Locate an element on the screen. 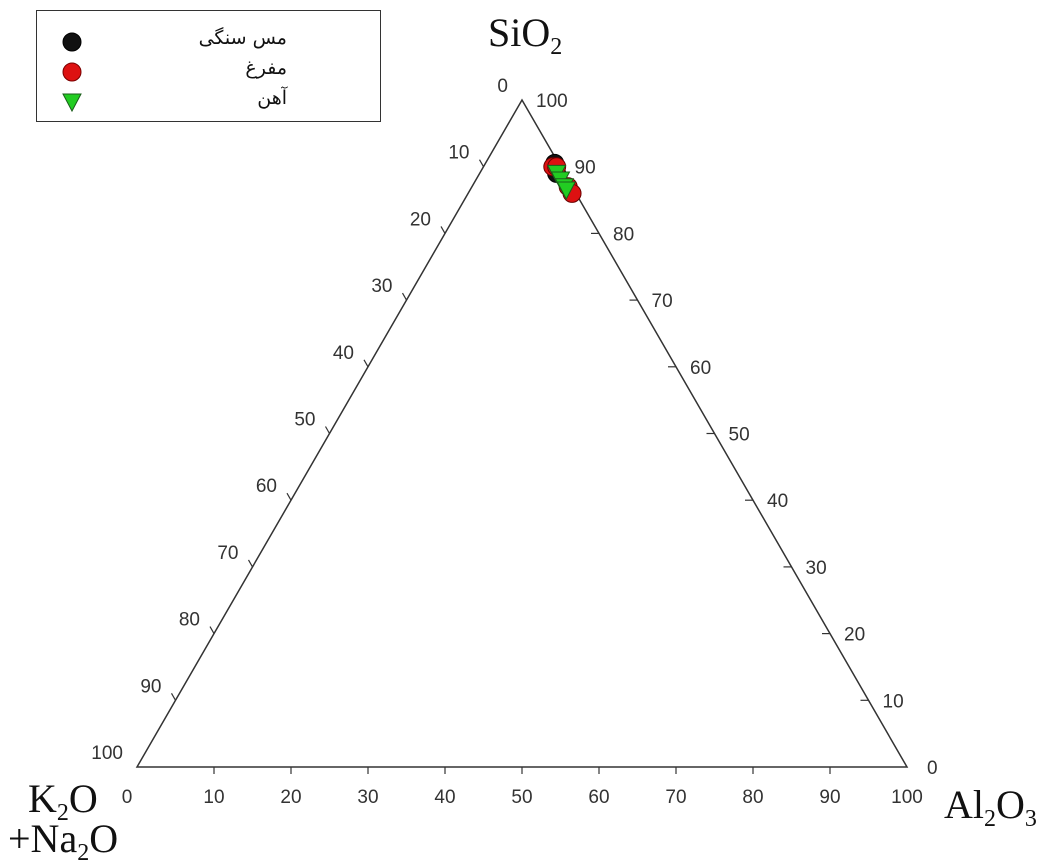 This screenshot has width=1041, height=864. data-points is located at coordinates (562, 178).